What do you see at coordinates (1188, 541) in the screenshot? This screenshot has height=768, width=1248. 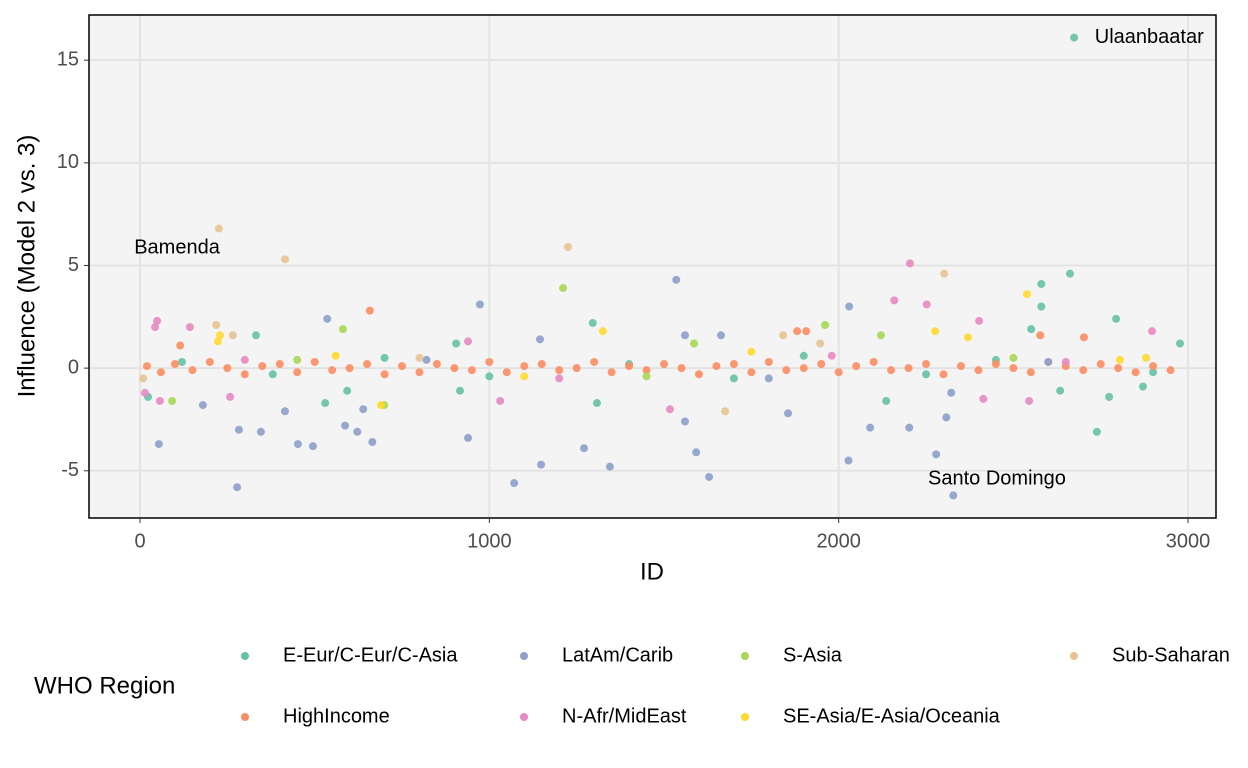 I see `x-tick-label: 3000` at bounding box center [1188, 541].